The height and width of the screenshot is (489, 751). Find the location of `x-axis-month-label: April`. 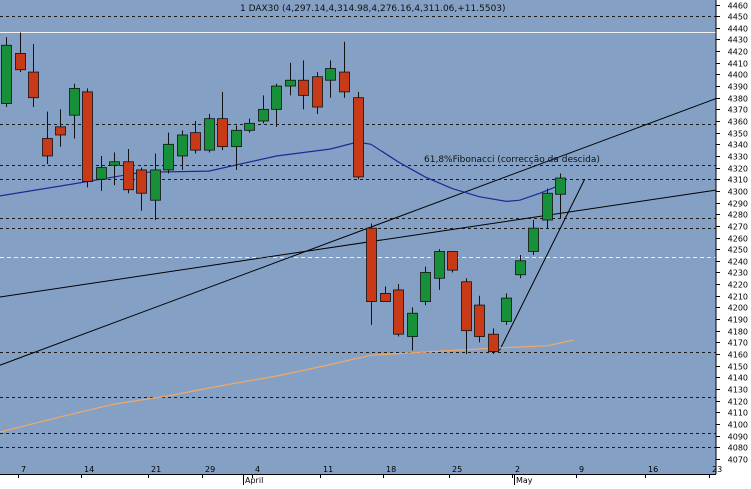

x-axis-month-label: April is located at coordinates (254, 480).